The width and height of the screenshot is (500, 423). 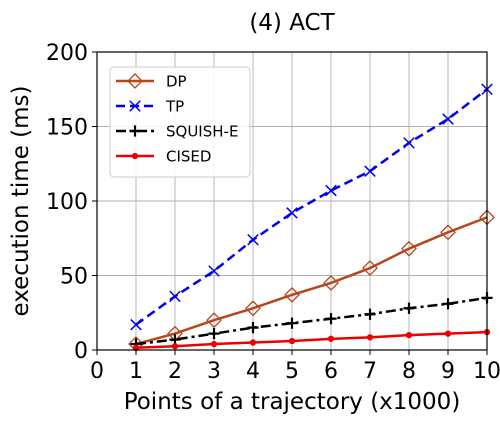 What do you see at coordinates (188, 157) in the screenshot?
I see `legend-label: CISED` at bounding box center [188, 157].